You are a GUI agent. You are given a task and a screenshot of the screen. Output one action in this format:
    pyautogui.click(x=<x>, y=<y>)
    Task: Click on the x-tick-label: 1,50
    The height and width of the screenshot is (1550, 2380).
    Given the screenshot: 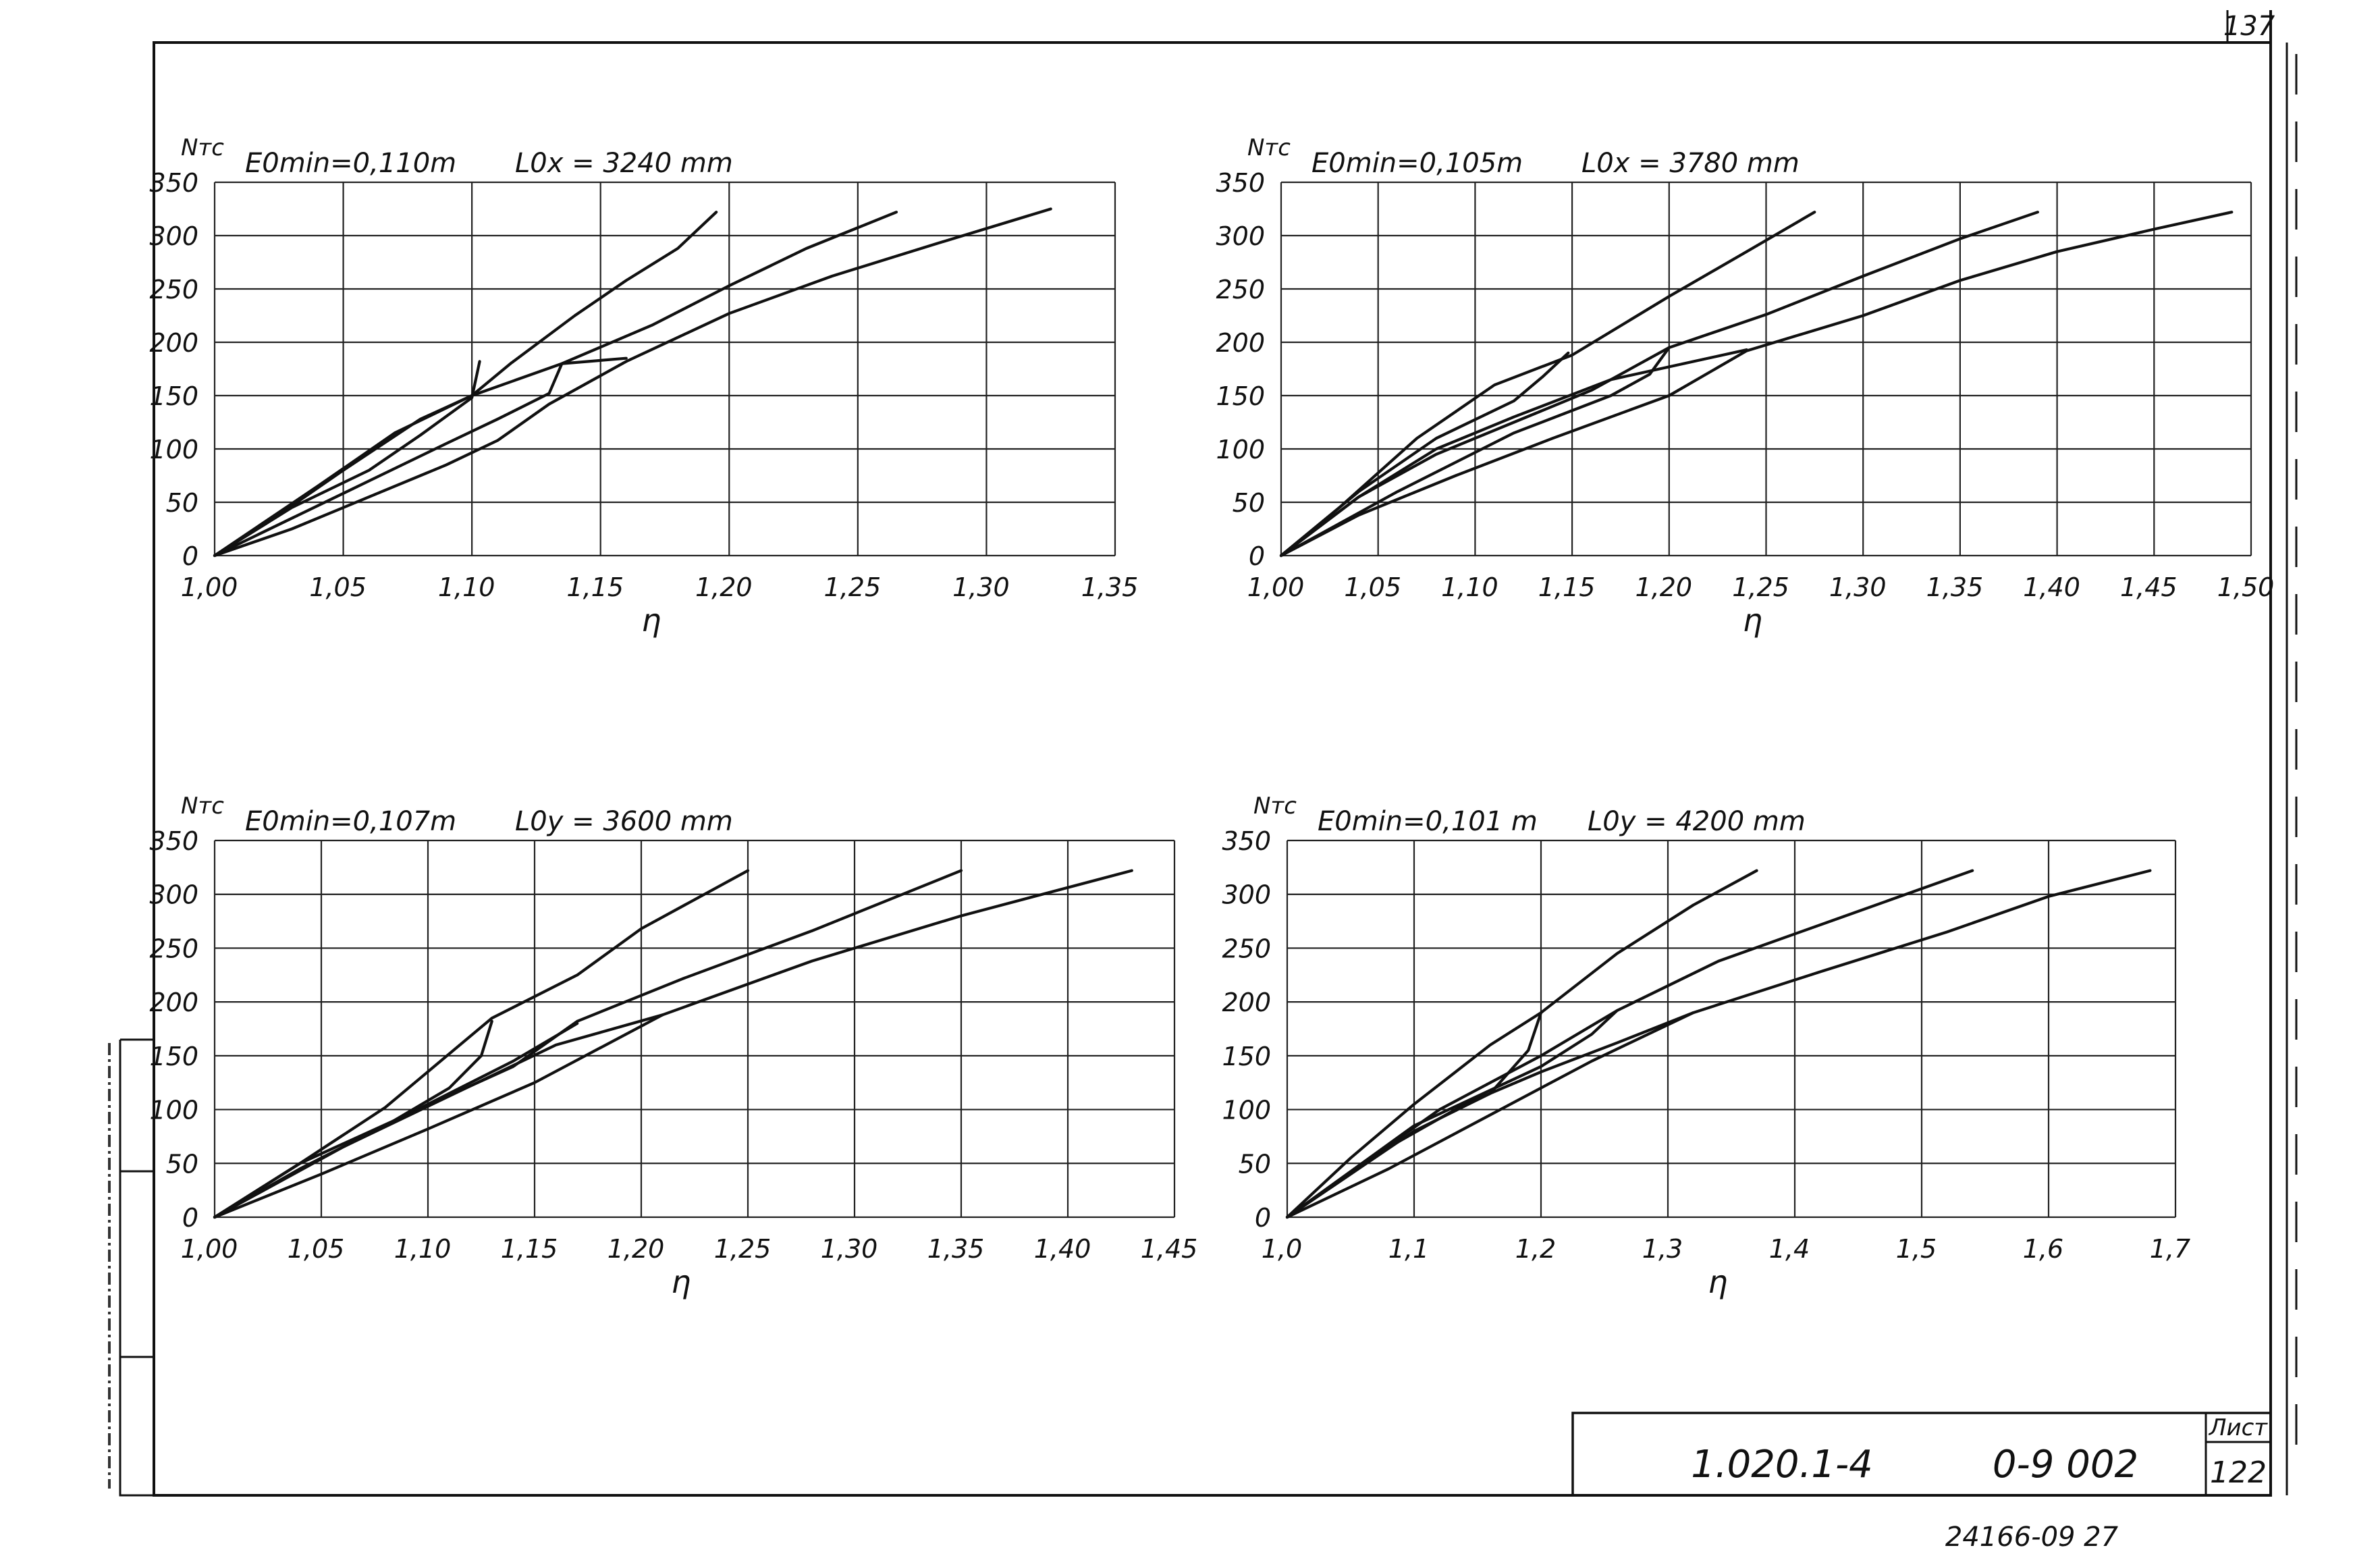 What is the action you would take?
    pyautogui.click(x=2246, y=587)
    